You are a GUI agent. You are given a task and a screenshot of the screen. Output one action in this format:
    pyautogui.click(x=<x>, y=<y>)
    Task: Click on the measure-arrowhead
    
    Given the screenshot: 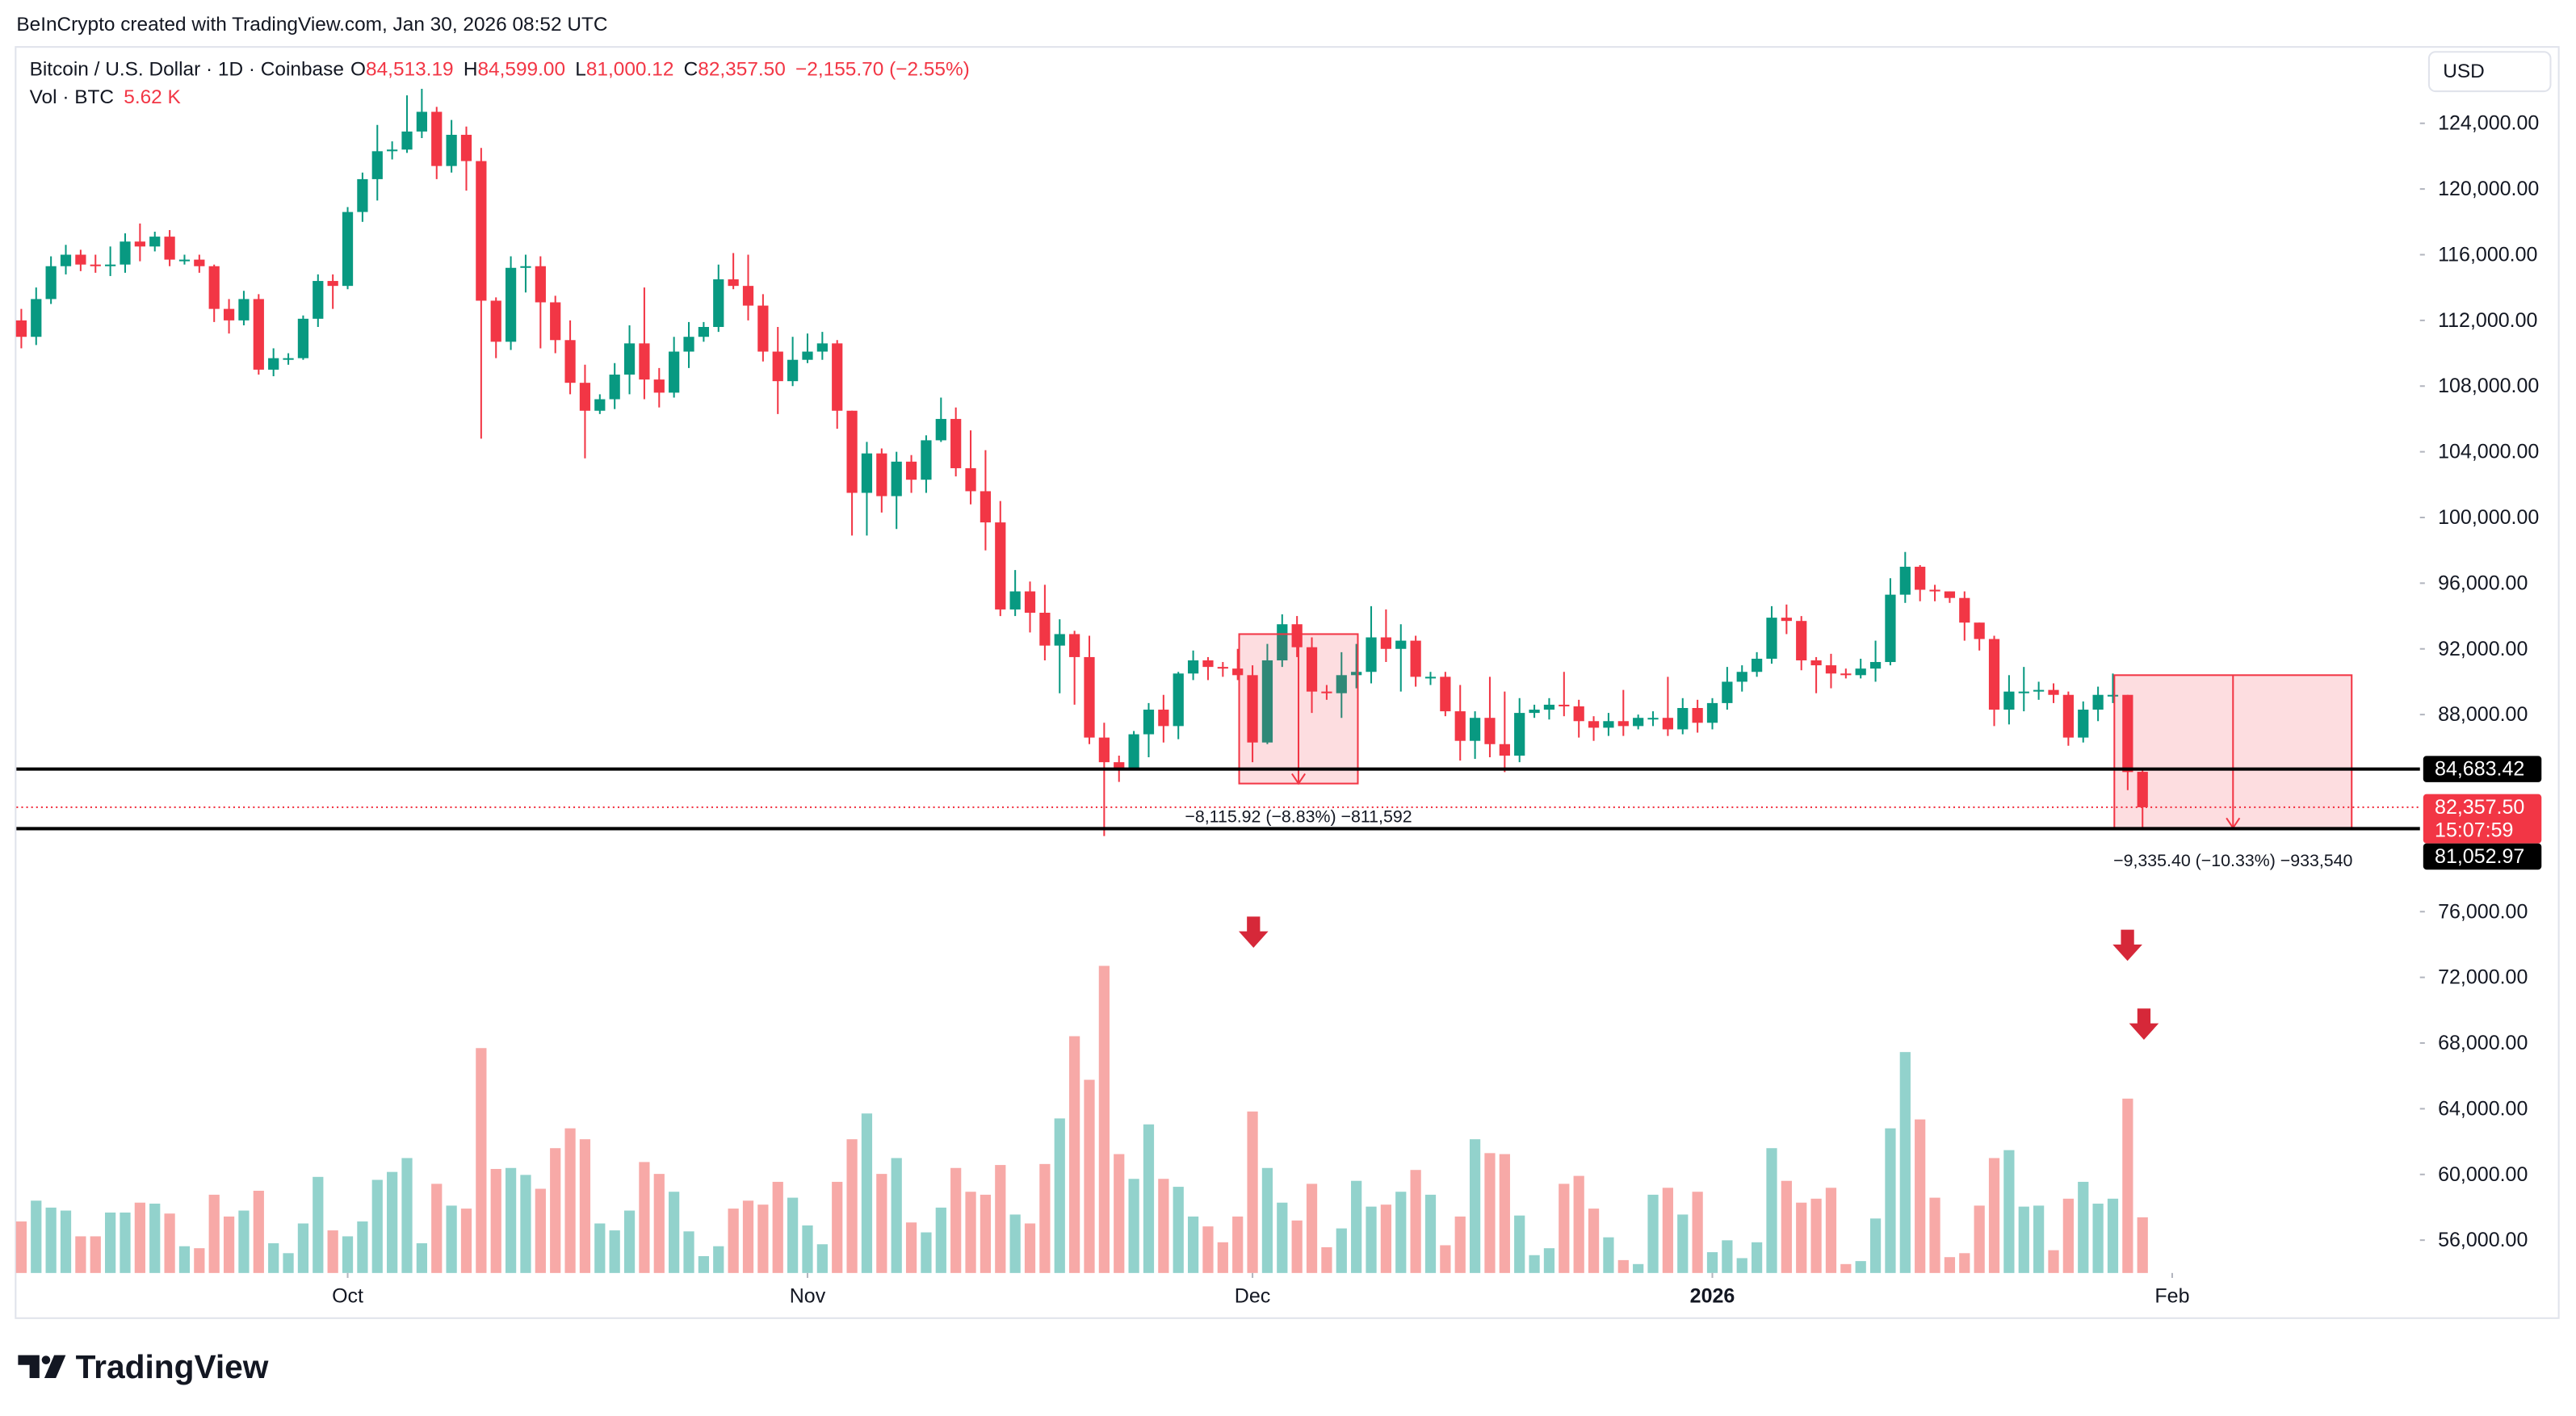 What is the action you would take?
    pyautogui.click(x=1298, y=780)
    